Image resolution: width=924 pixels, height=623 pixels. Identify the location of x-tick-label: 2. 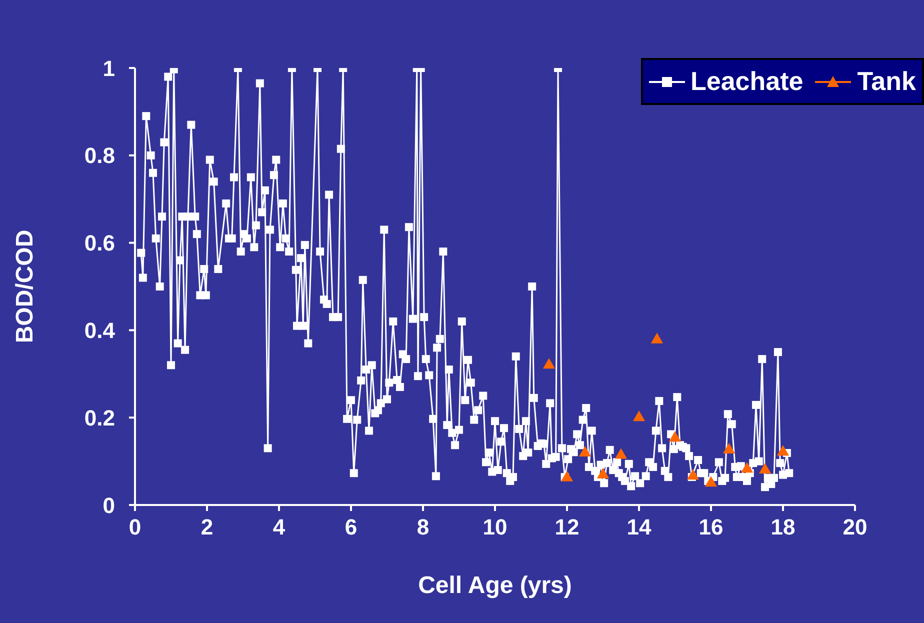
(207, 527).